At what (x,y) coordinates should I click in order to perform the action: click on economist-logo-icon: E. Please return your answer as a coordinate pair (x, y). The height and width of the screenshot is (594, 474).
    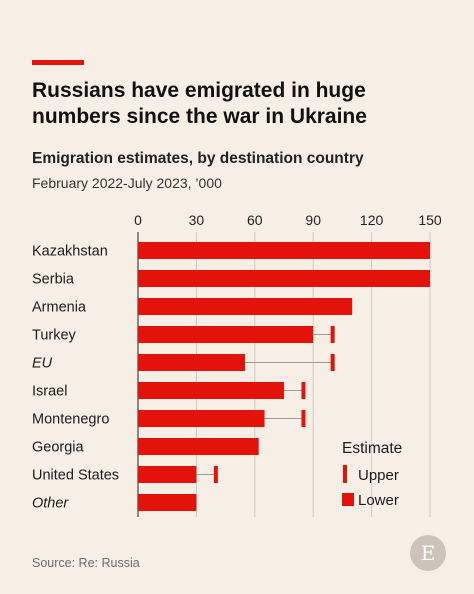
    Looking at the image, I should click on (428, 553).